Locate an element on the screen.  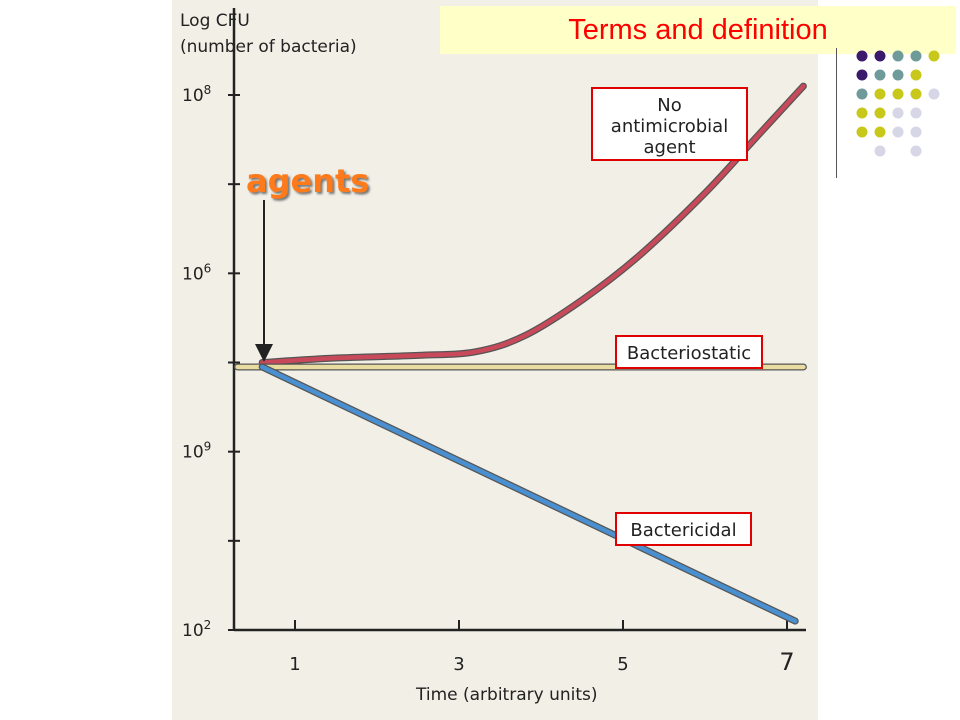
x-tick-label: 7 is located at coordinates (786, 662).